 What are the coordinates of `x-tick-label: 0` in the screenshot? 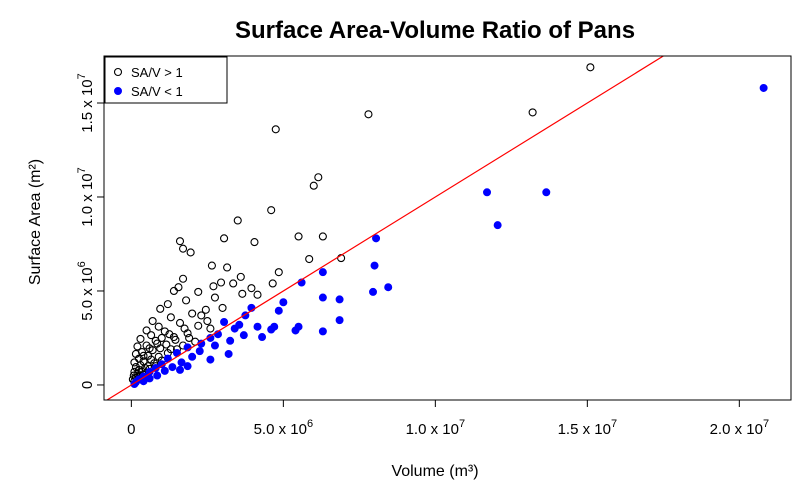 It's located at (131, 429).